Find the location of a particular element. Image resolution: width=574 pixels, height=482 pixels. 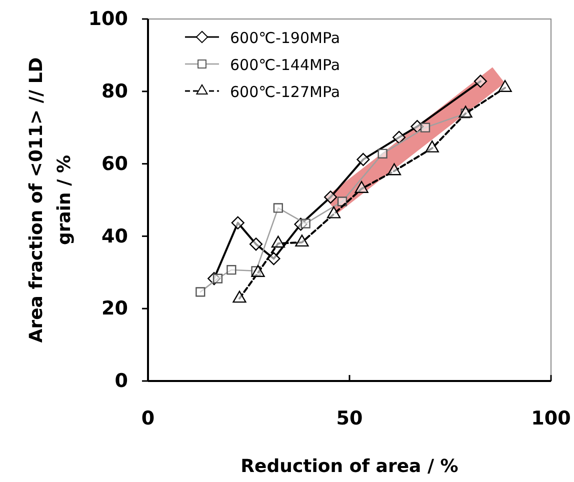

y-axis-title: Area fraction of <011> // LD grain / % is located at coordinates (50, 200).